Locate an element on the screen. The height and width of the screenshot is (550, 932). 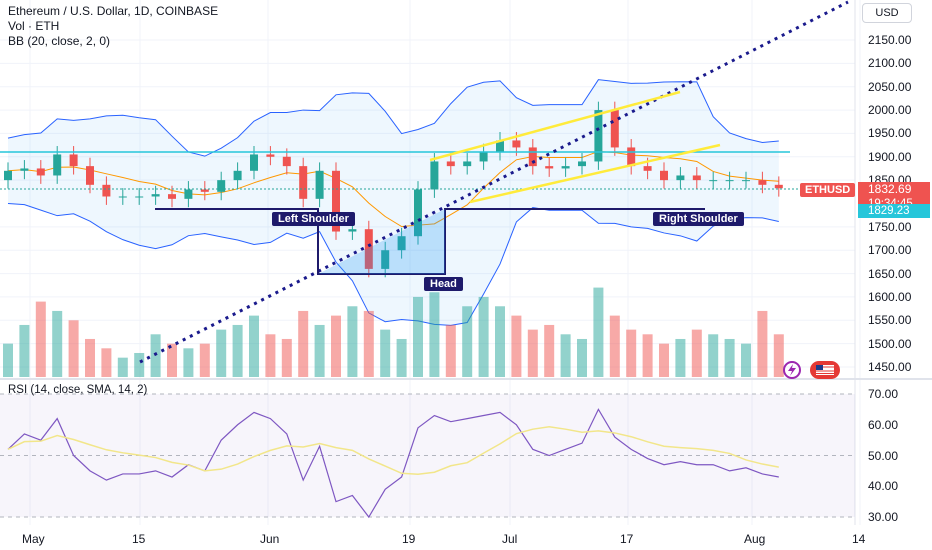
price-tick: 1450.00 is located at coordinates (890, 367).